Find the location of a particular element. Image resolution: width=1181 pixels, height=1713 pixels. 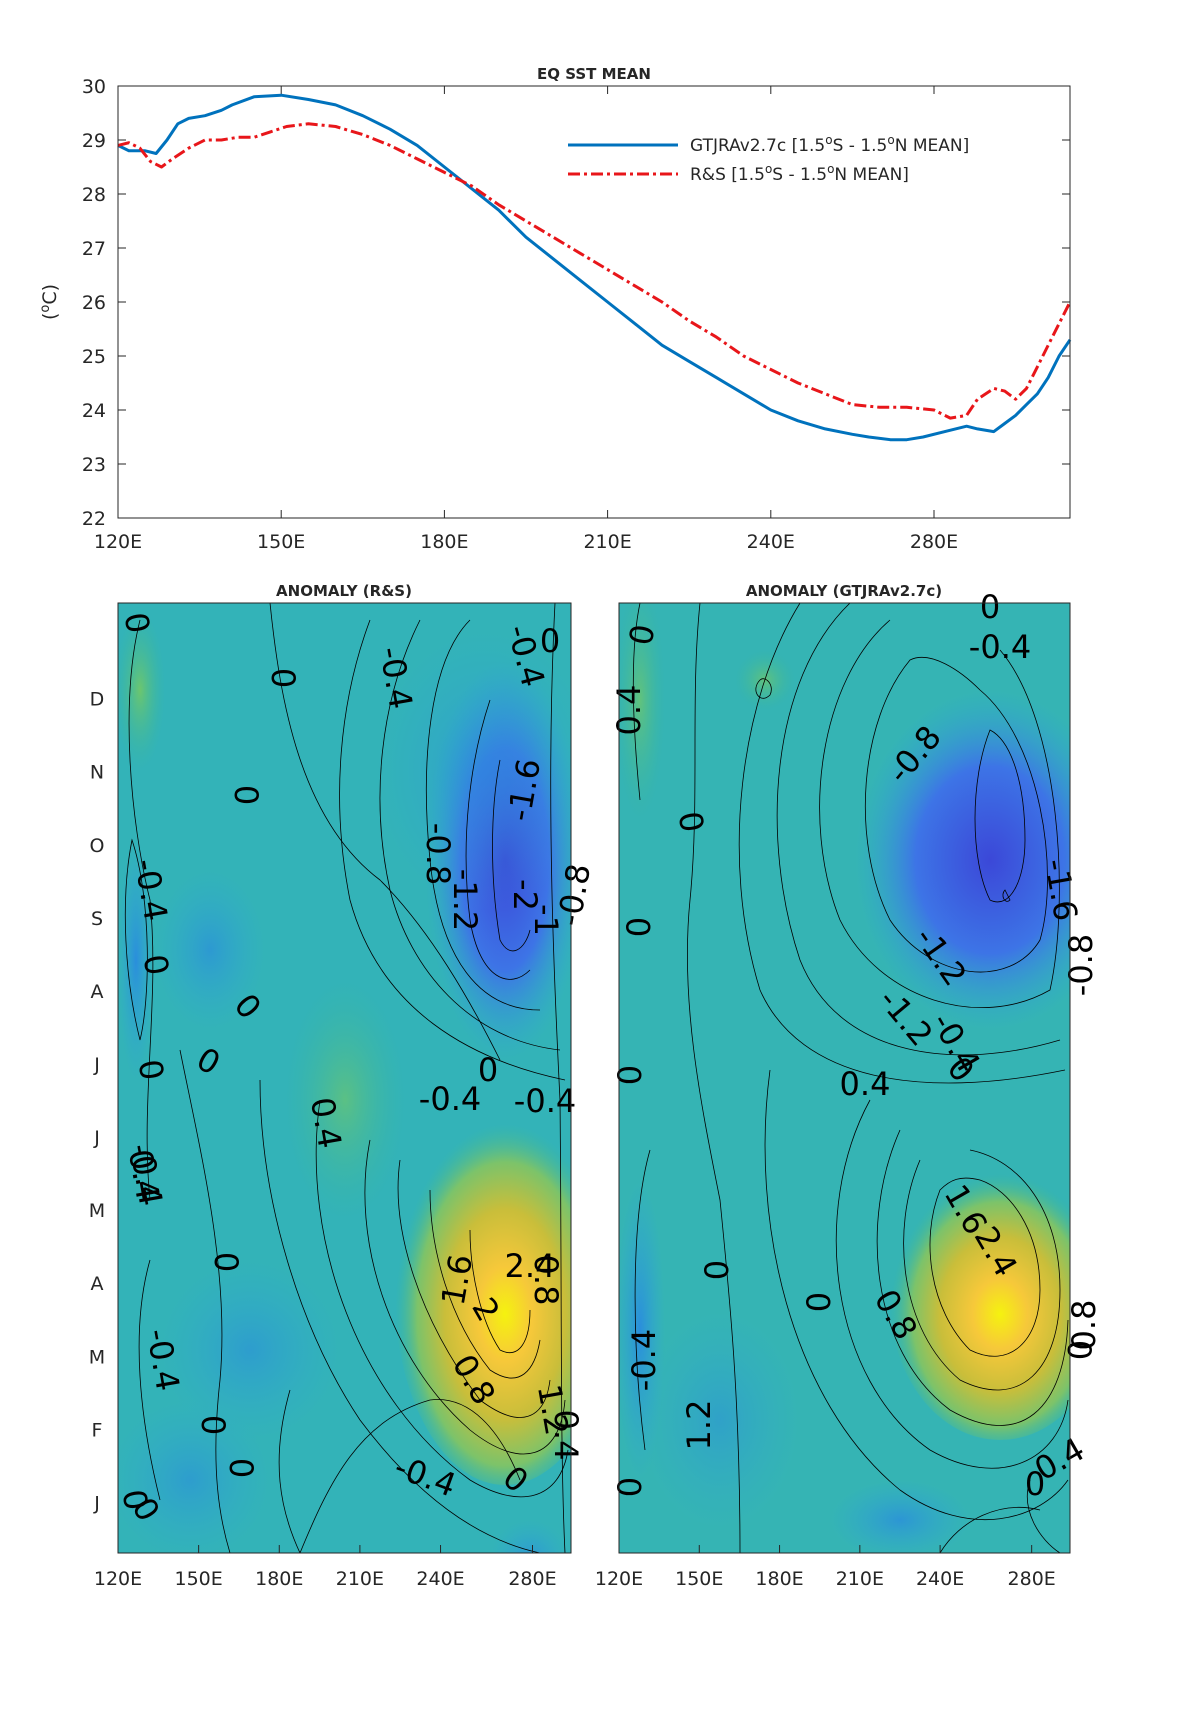

y-tick-label: 27 is located at coordinates (94, 249).